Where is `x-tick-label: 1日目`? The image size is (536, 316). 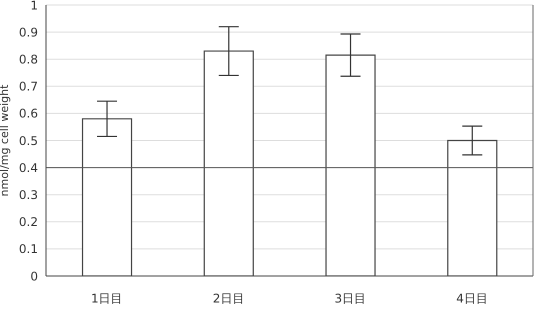 x-tick-label: 1日目 is located at coordinates (107, 299).